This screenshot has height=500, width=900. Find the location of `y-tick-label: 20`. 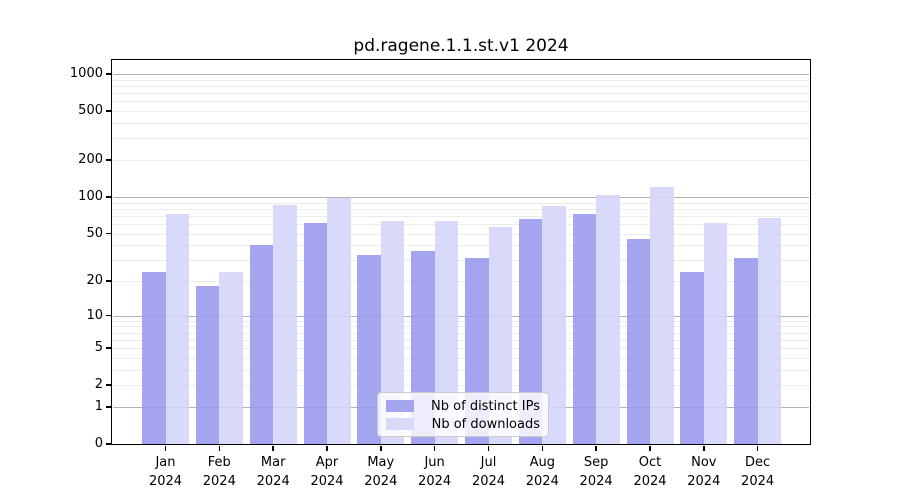

y-tick-label: 20 is located at coordinates (94, 280).